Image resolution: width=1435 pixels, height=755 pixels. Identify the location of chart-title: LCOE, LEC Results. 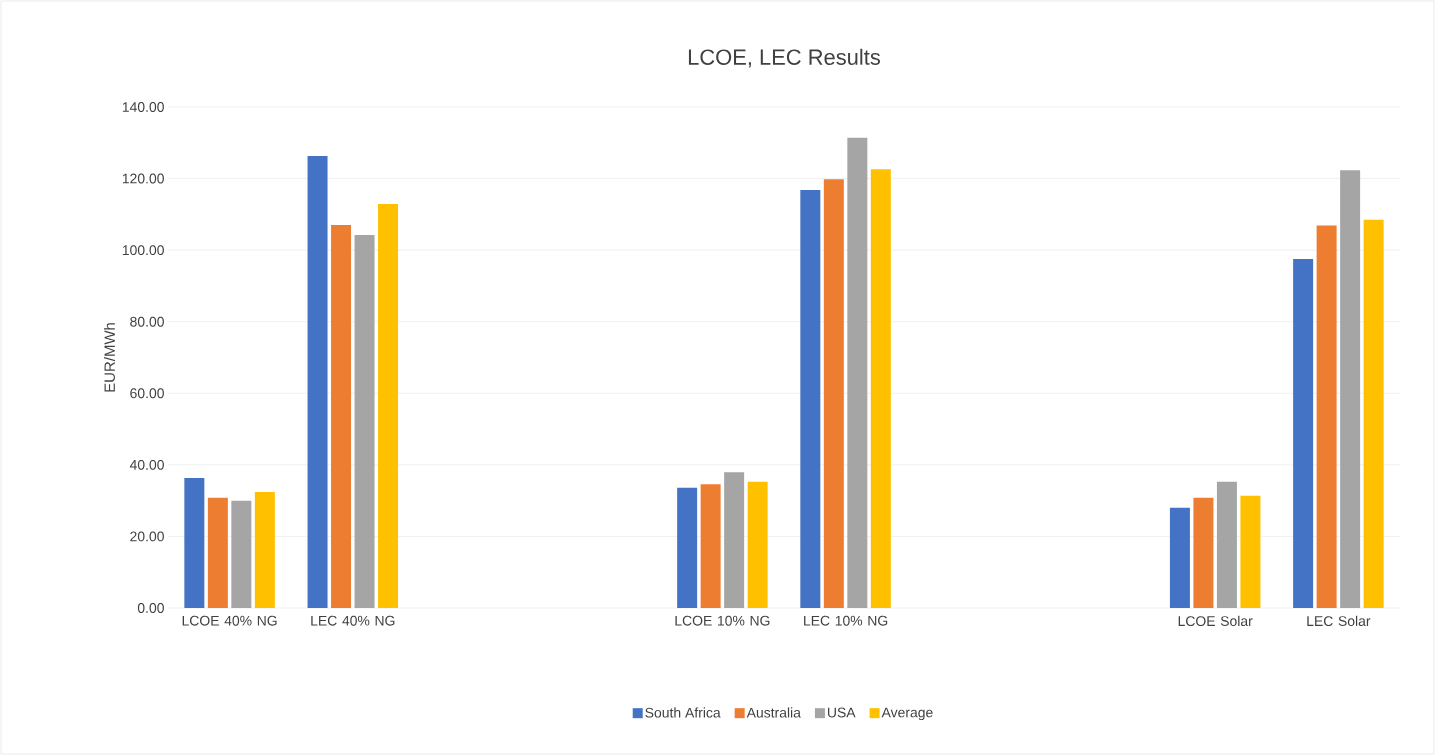
(784, 58).